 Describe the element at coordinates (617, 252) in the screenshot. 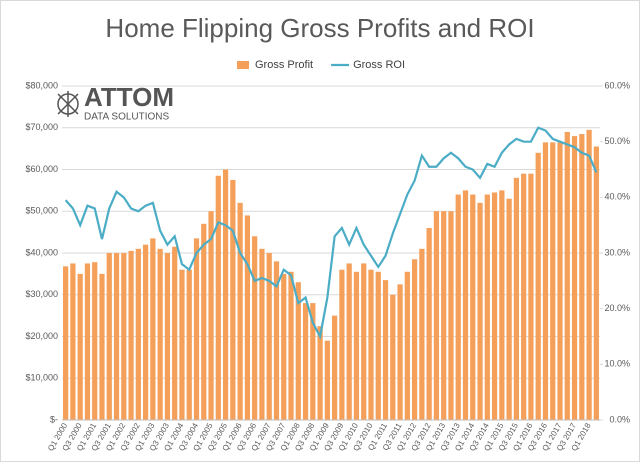

I see `y2-tick-label: 30.0%` at that location.